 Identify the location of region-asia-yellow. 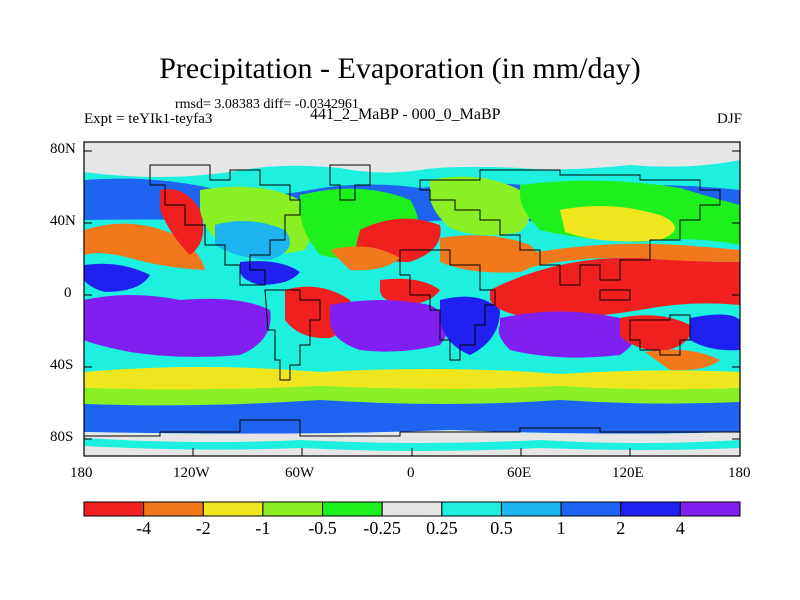
(617, 224).